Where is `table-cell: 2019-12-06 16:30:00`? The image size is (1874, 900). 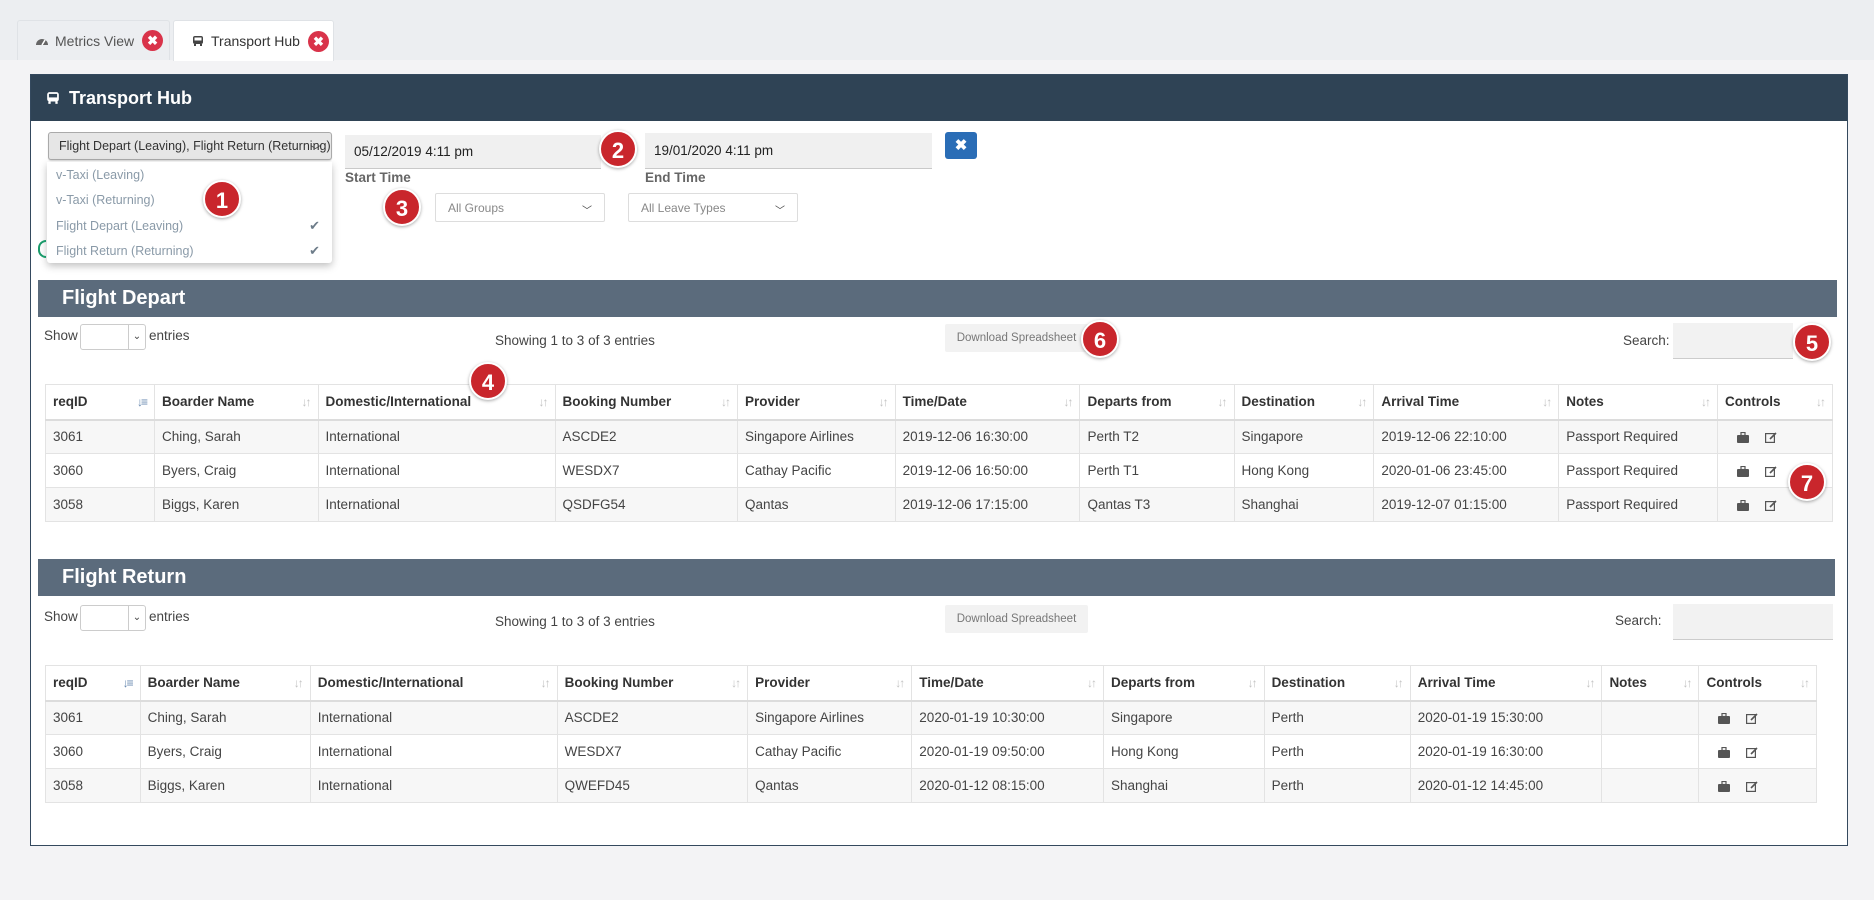 table-cell: 2019-12-06 16:30:00 is located at coordinates (987, 436).